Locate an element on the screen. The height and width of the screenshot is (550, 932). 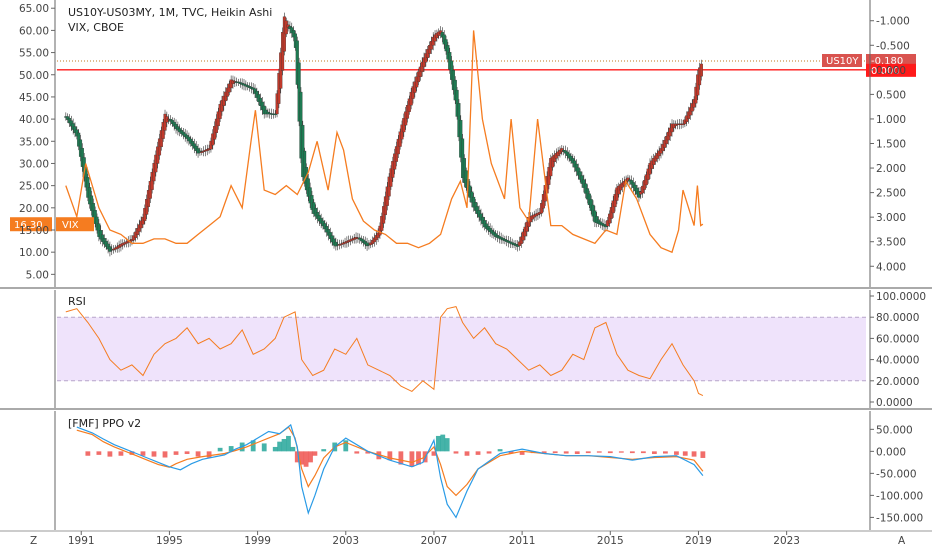
left-tick-label: 5.00 is located at coordinates (37, 275).